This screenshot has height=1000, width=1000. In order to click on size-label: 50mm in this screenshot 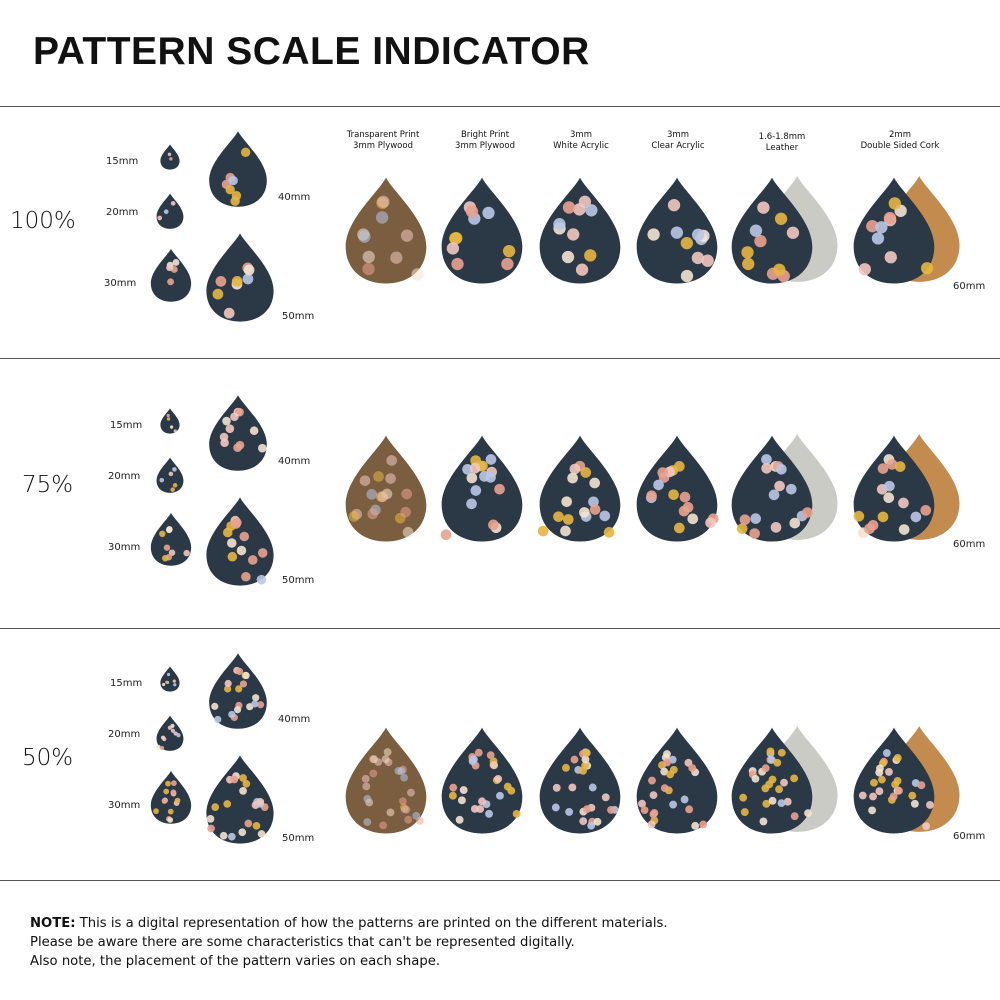, I will do `click(298, 838)`.